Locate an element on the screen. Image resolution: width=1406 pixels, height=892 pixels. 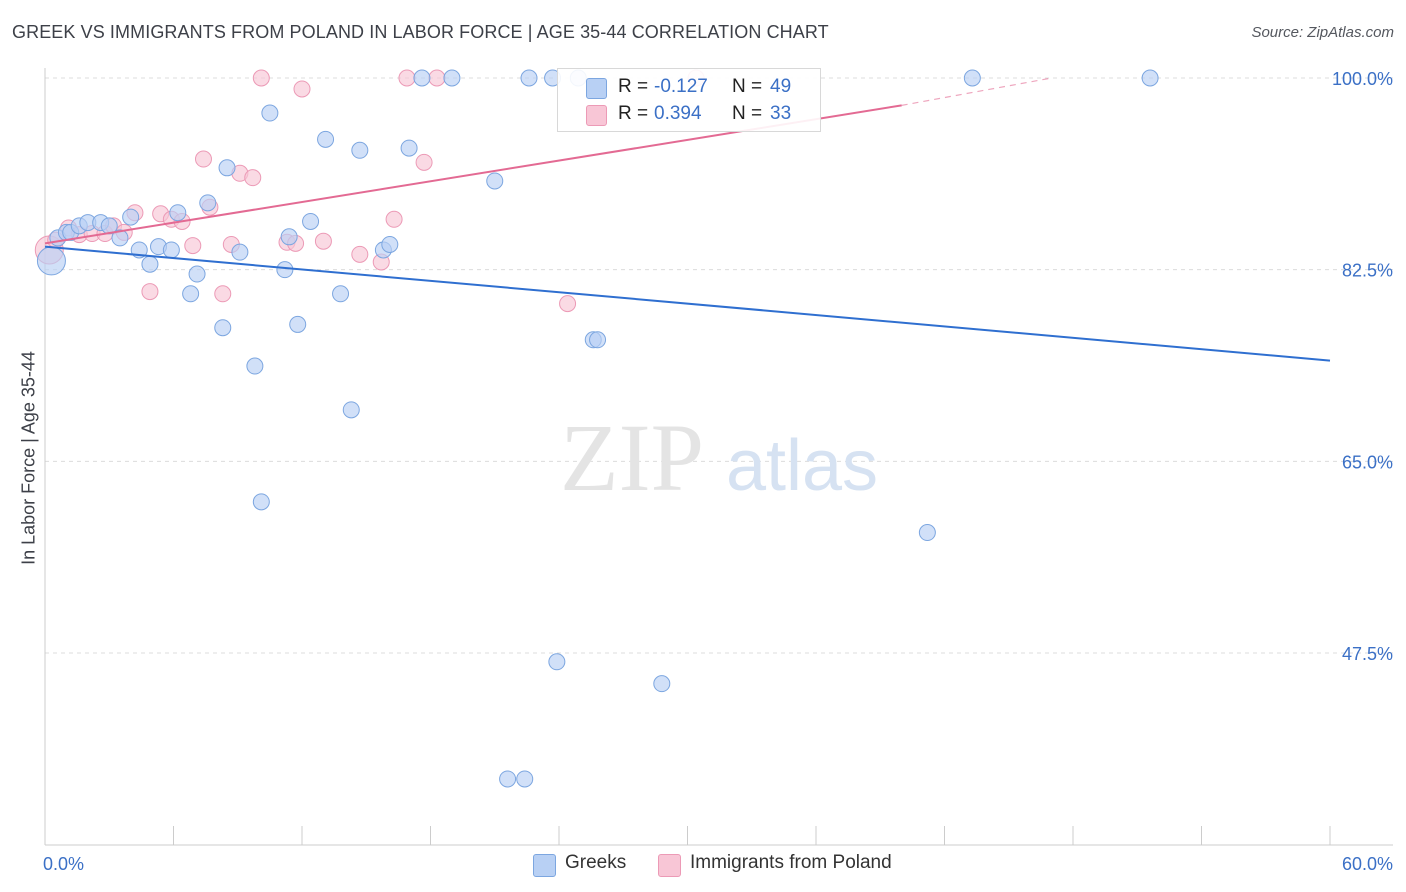
legend-label: Immigrants from Poland is located at coordinates (791, 862).